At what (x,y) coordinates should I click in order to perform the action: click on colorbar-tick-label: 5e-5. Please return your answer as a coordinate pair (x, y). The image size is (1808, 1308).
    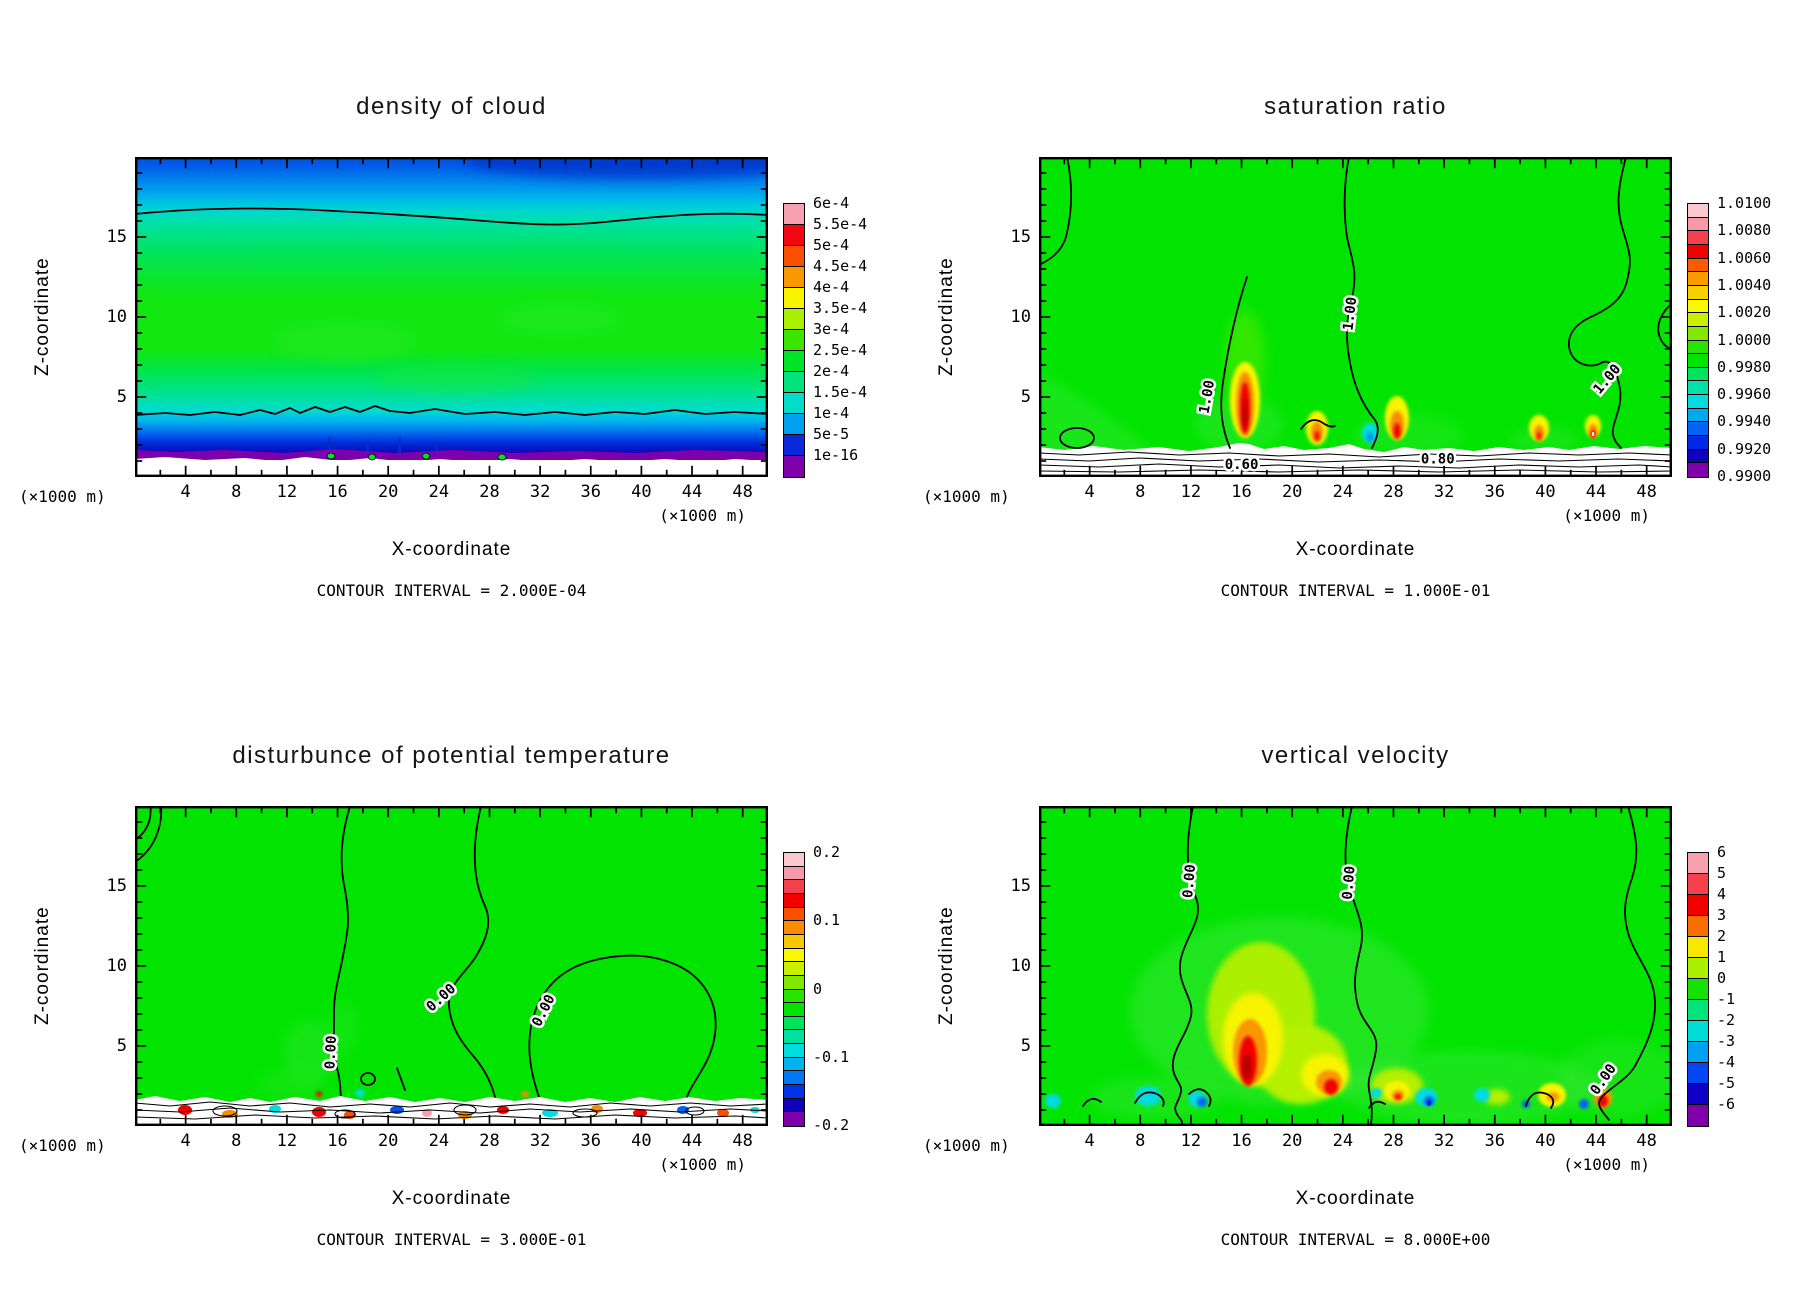
    Looking at the image, I should click on (831, 434).